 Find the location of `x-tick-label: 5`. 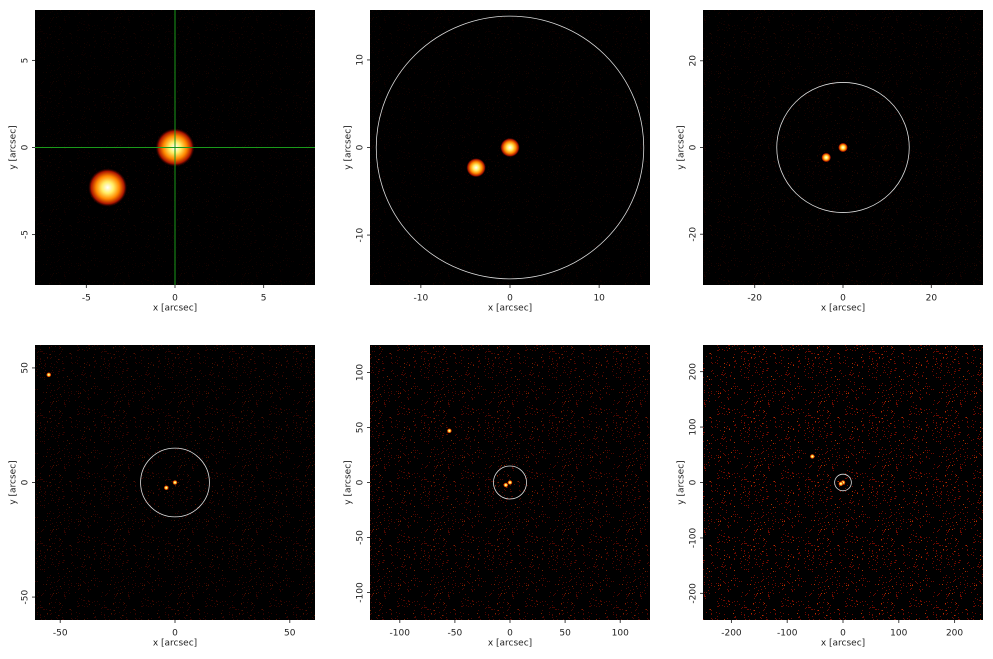

x-tick-label: 5 is located at coordinates (264, 299).